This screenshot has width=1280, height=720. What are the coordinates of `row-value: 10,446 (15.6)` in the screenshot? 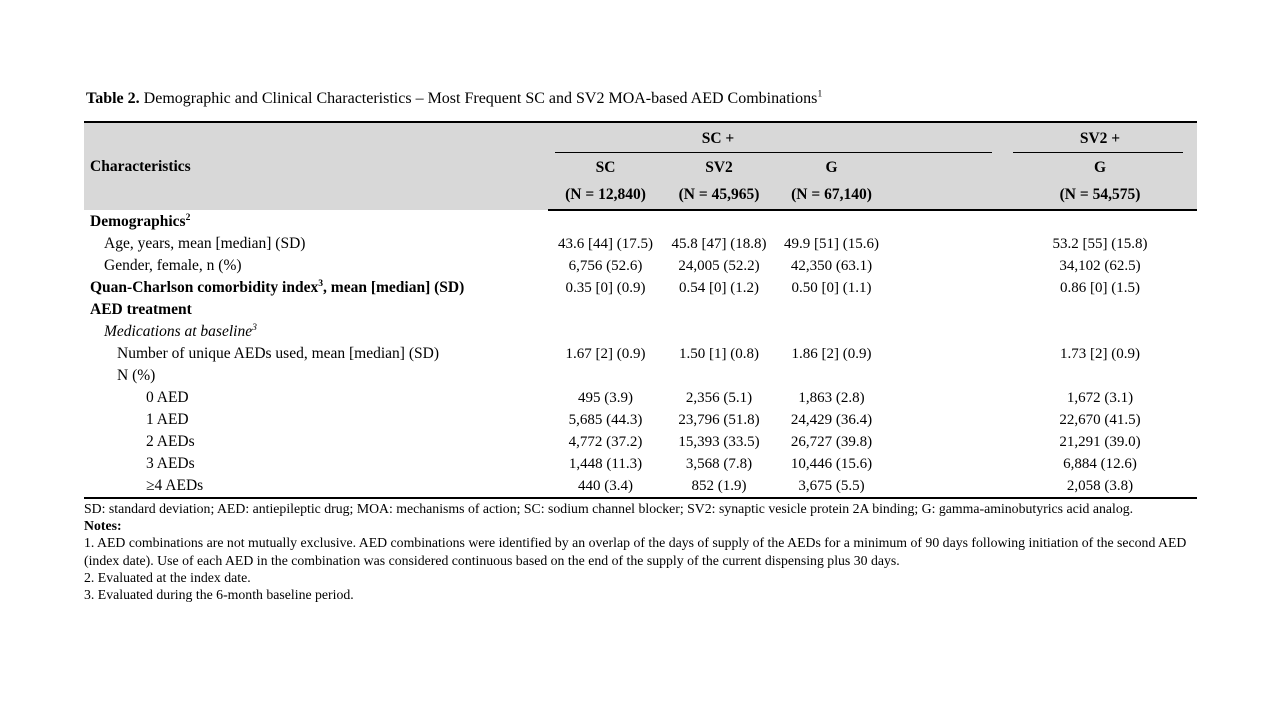 It's located at (831, 464).